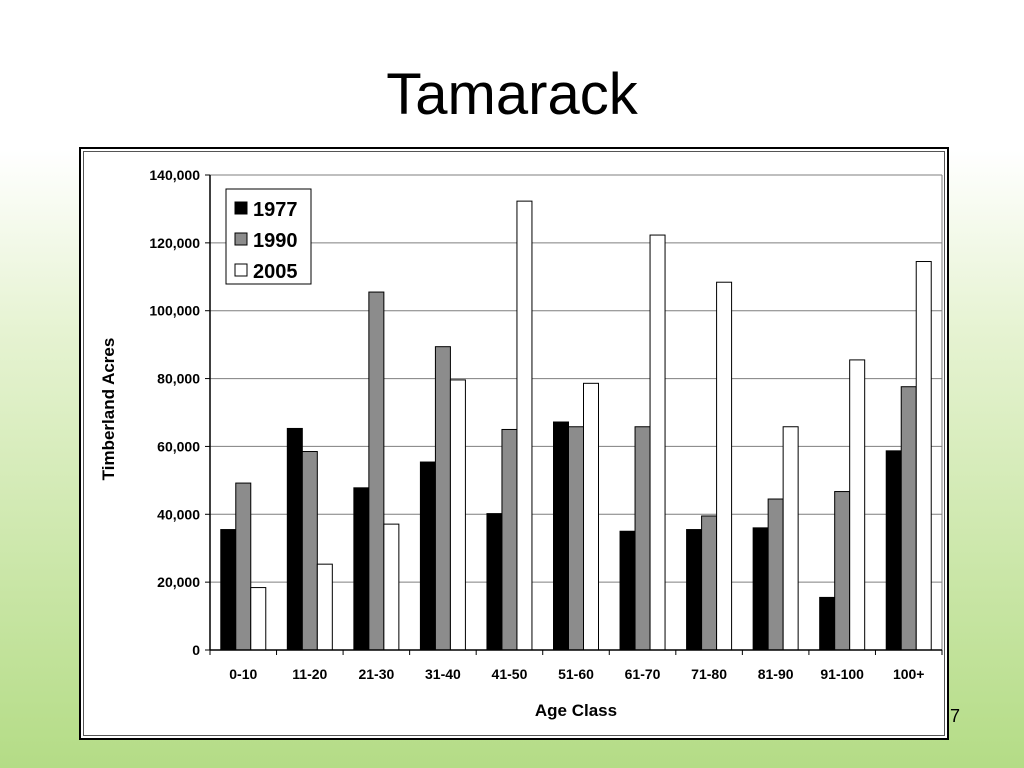 This screenshot has width=1024, height=768. What do you see at coordinates (178, 379) in the screenshot?
I see `y-tick-label: 80,000` at bounding box center [178, 379].